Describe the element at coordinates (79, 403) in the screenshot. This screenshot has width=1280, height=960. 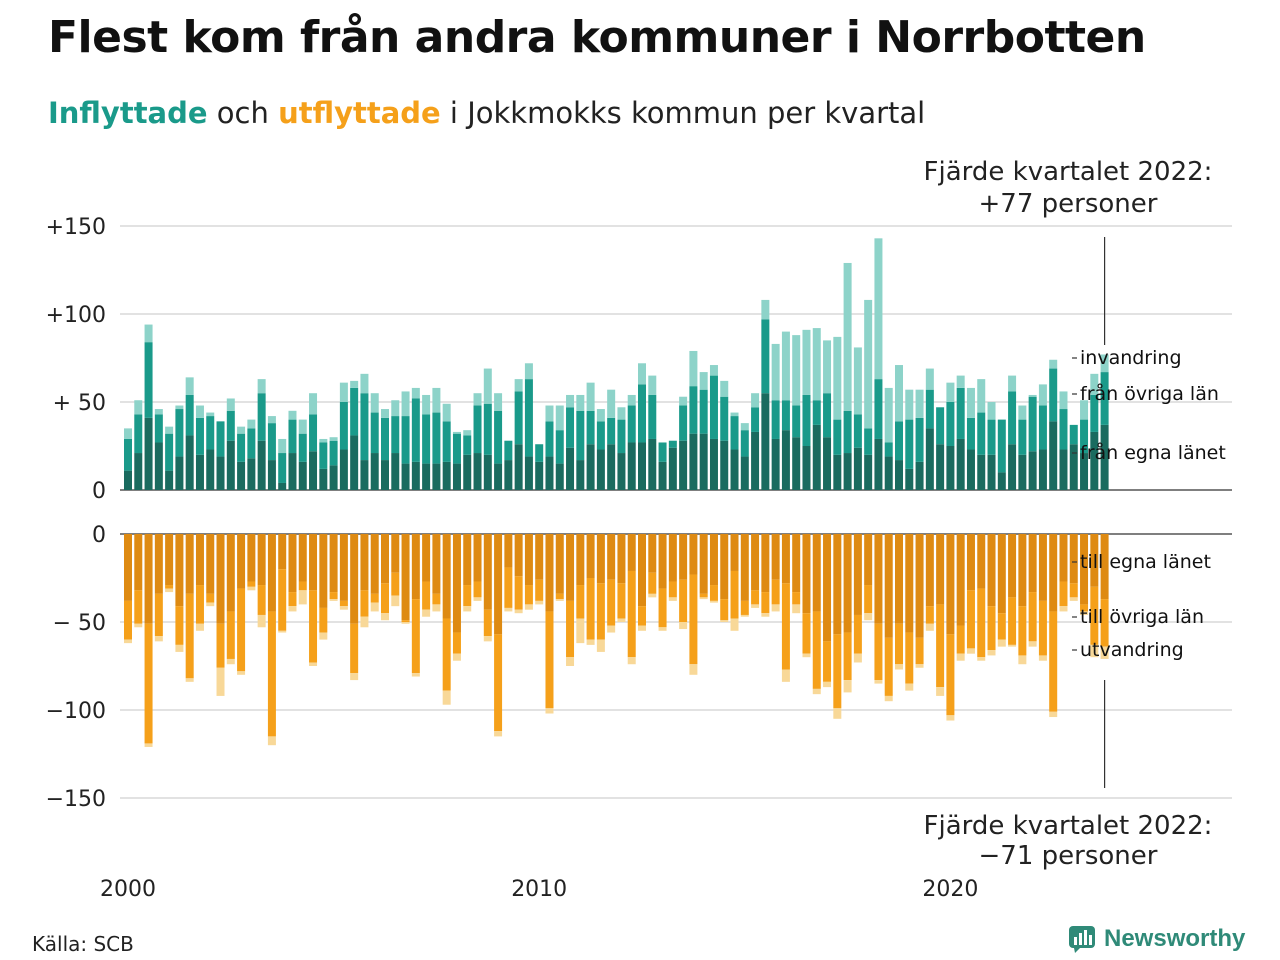
I see `top-y-tick-label: + 50` at that location.